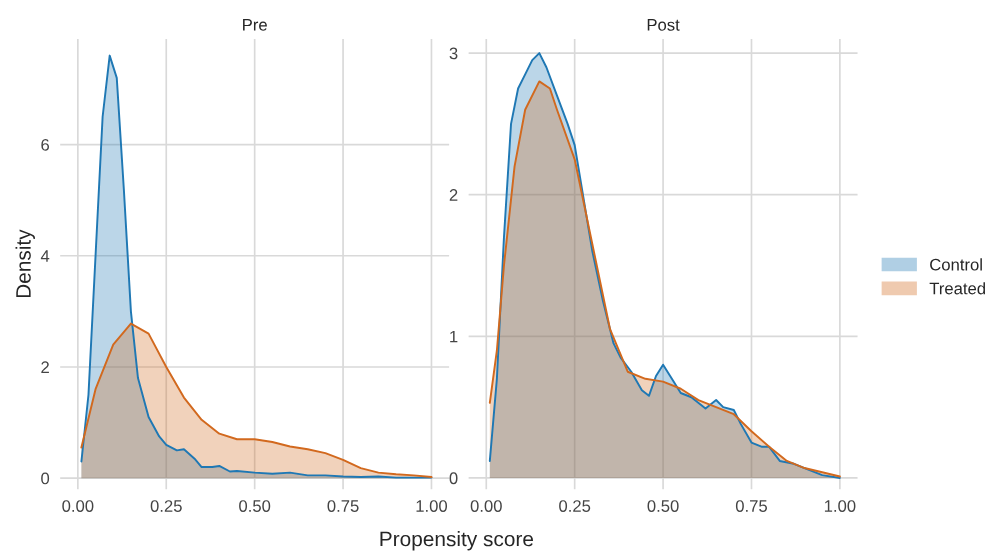  I want to click on y-tick-label: 4, so click(45, 256).